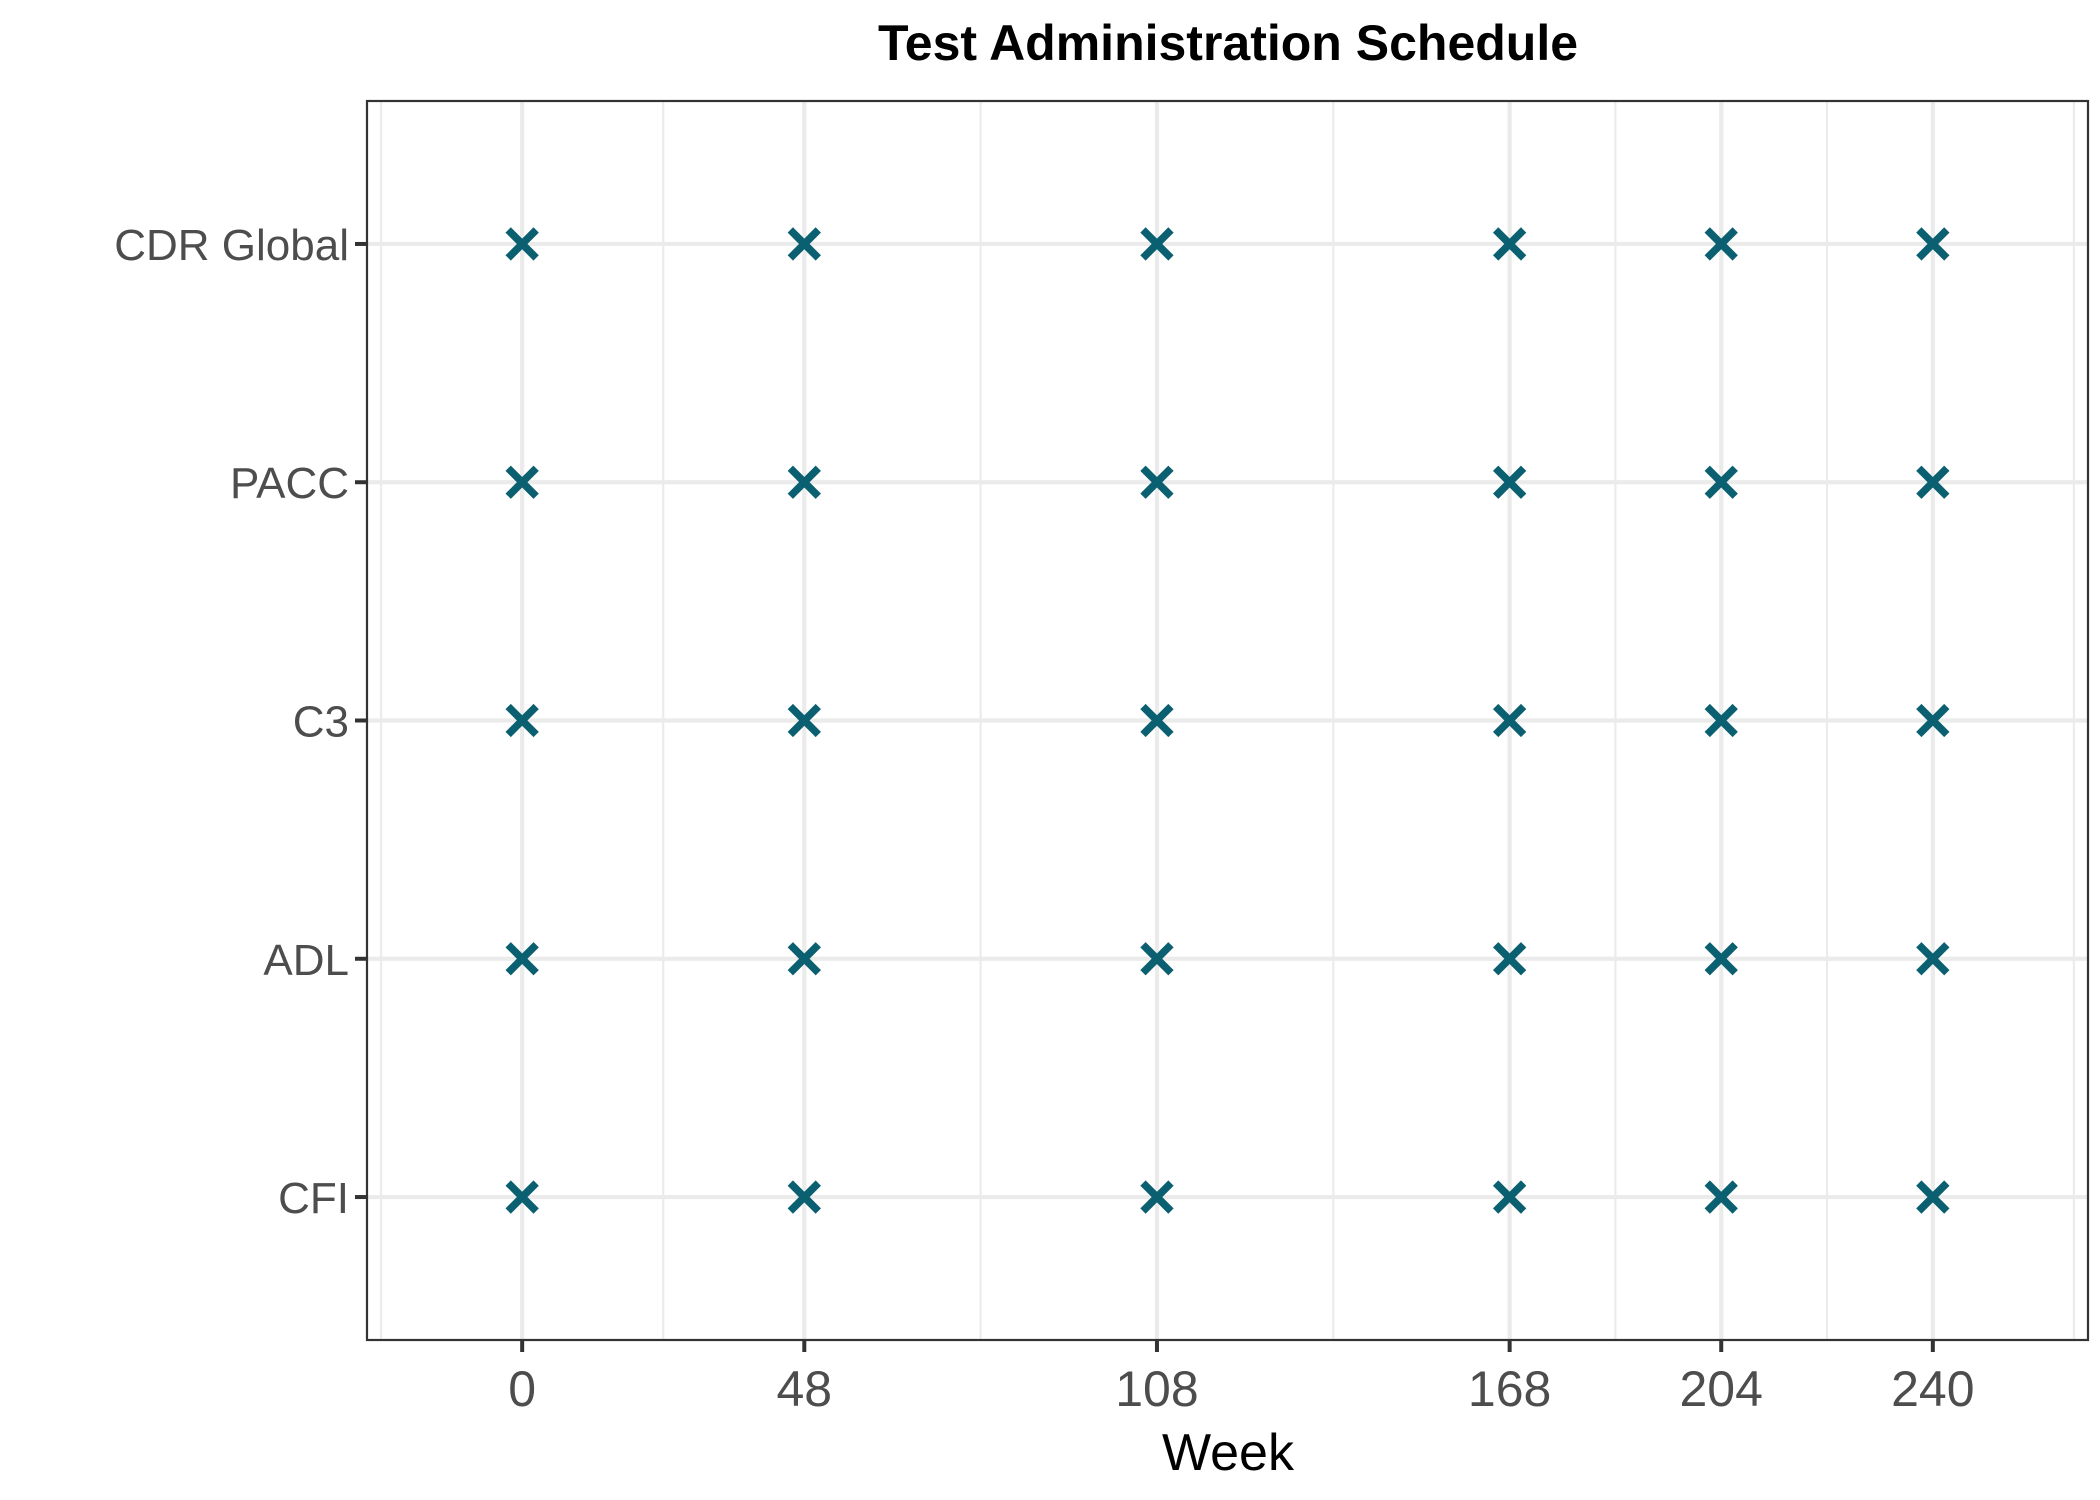 This screenshot has width=2100, height=1500. I want to click on chart-title: Test Administration Schedule, so click(1228, 43).